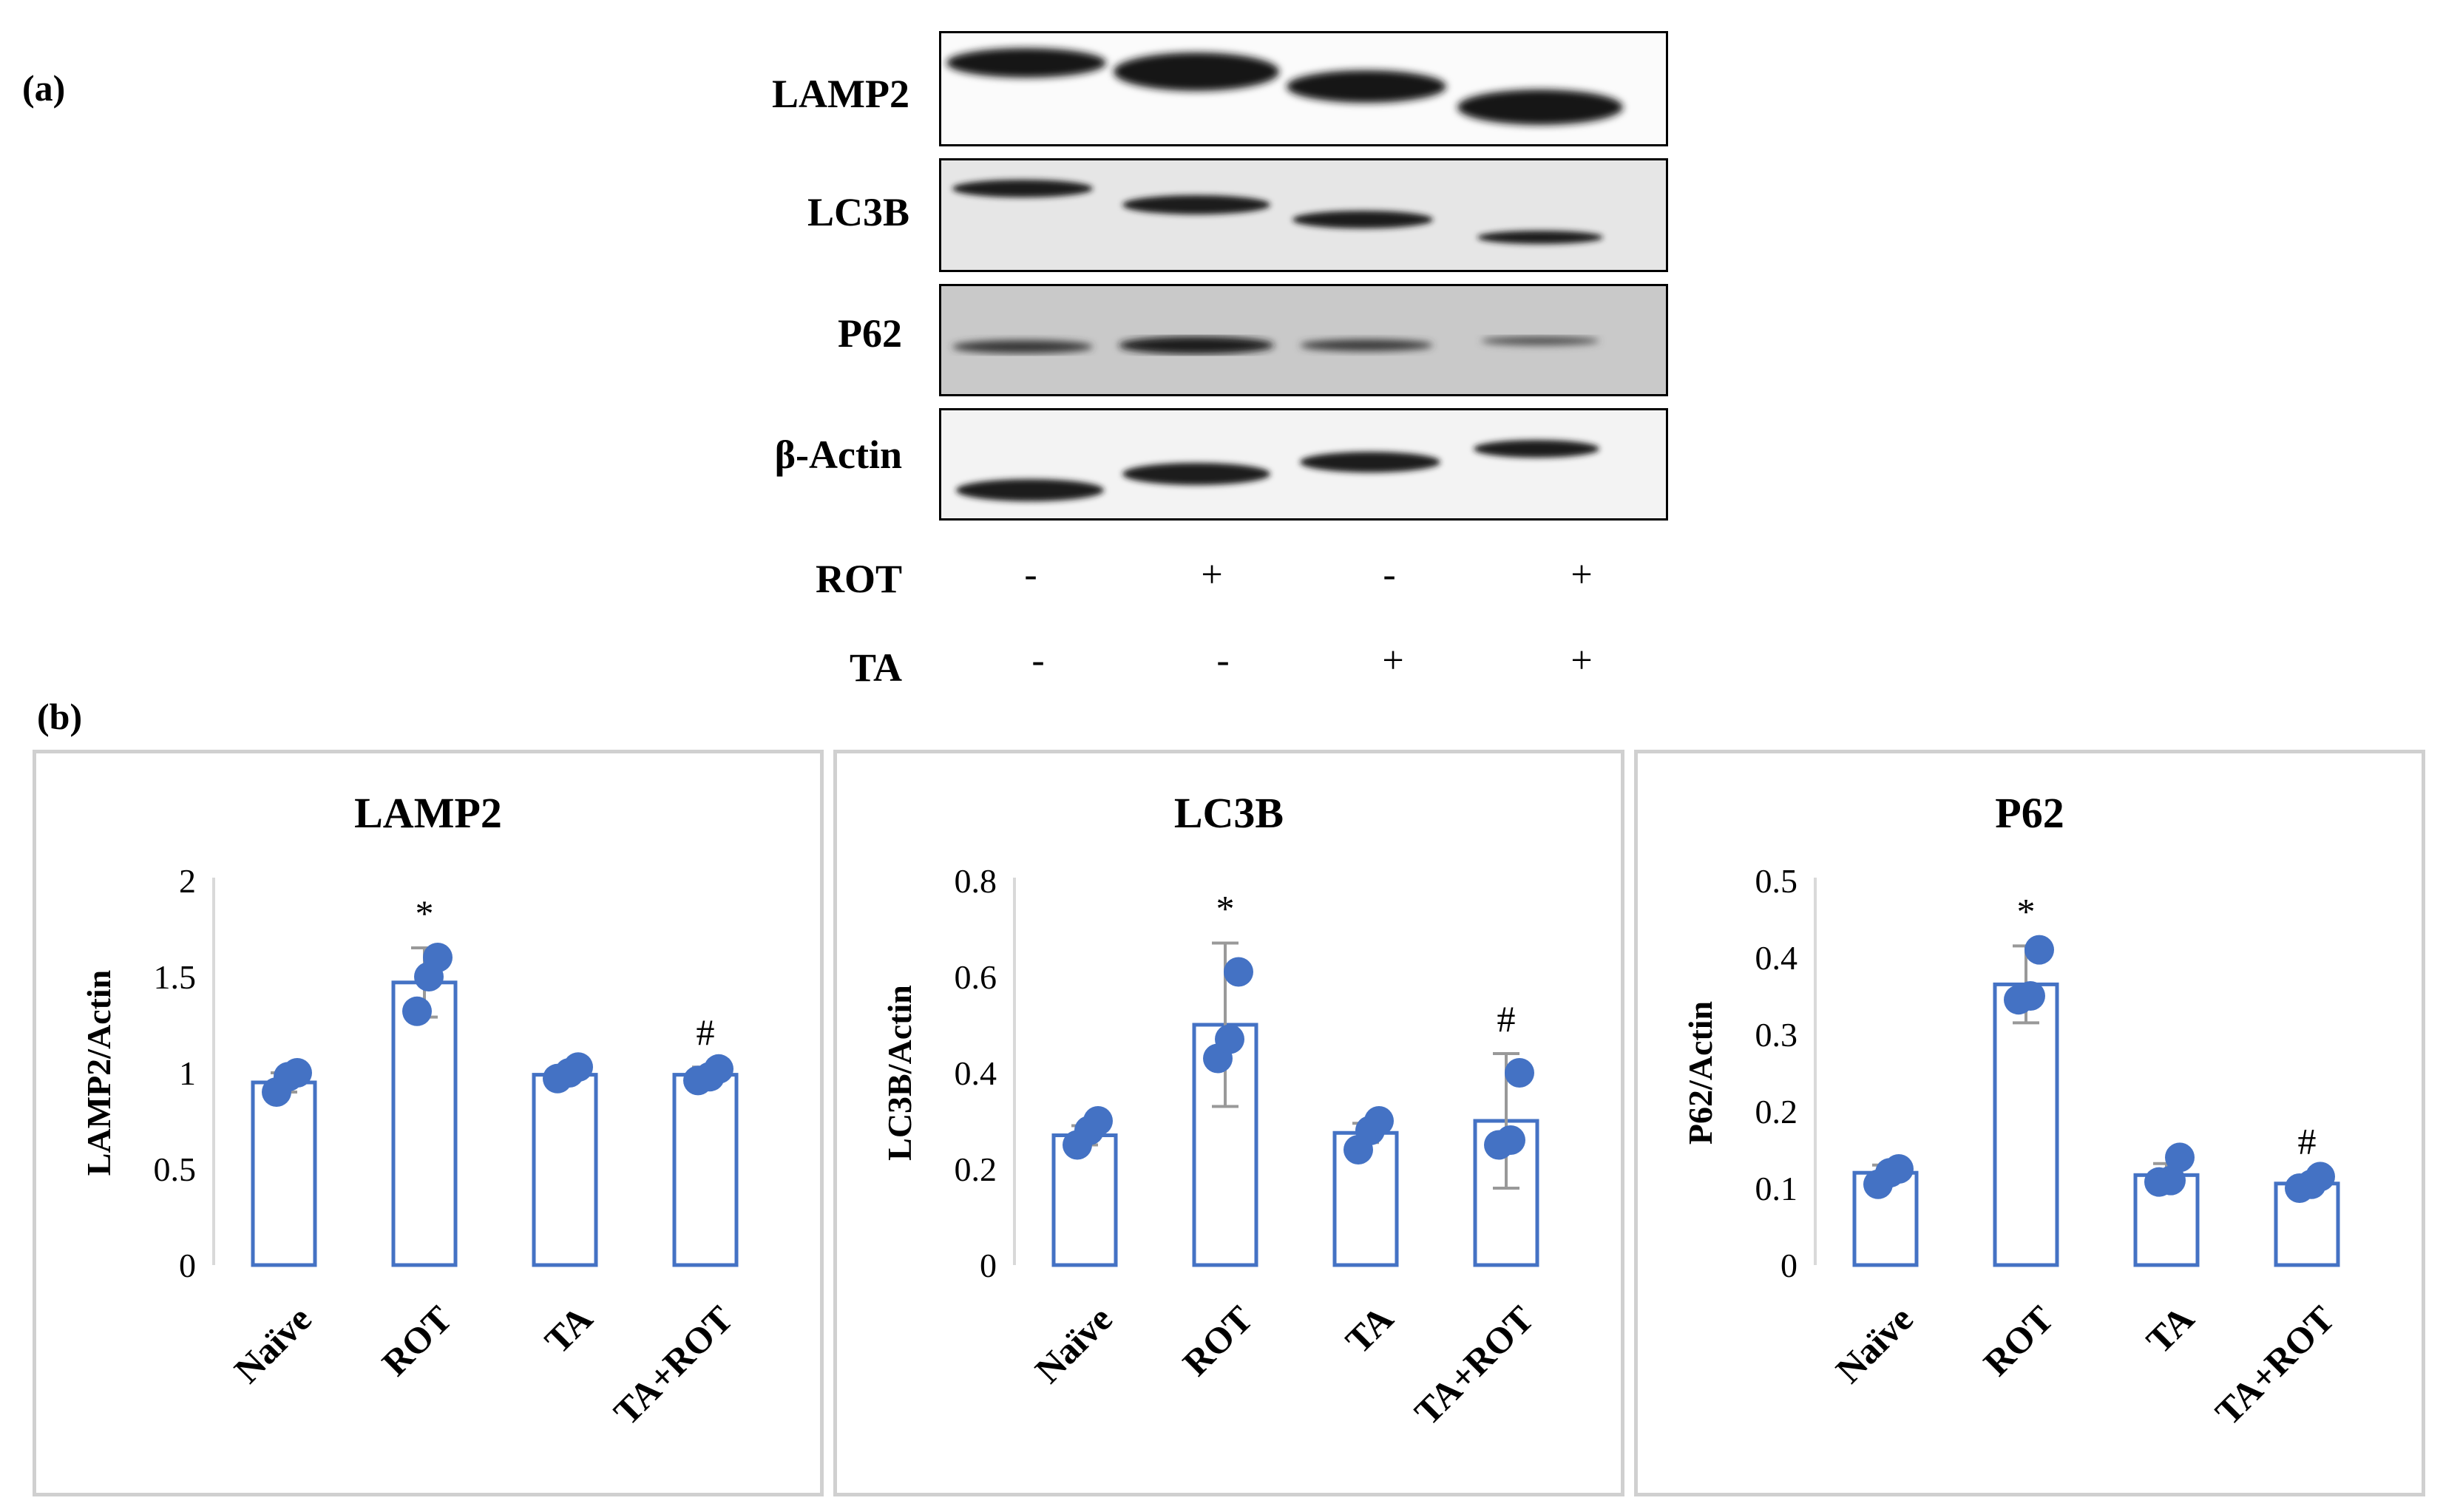 Image resolution: width=2443 pixels, height=1512 pixels. I want to click on lc3b-y-axis-label: LC3B/Actin, so click(899, 1073).